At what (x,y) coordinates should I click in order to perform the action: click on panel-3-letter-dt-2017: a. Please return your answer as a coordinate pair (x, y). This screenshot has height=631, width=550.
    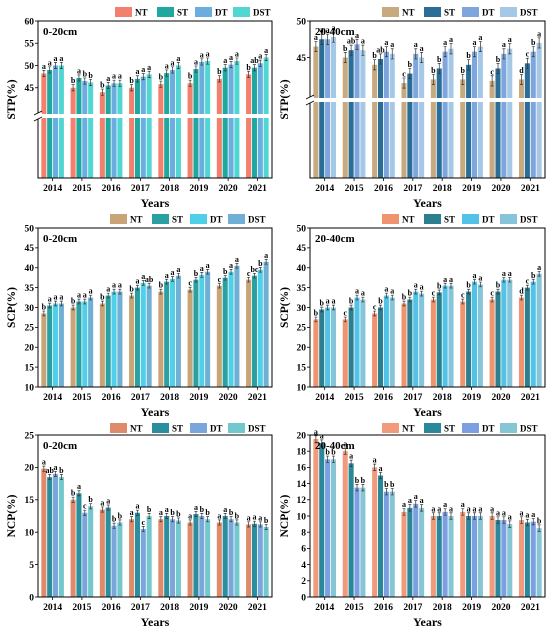
    Looking at the image, I should click on (143, 276).